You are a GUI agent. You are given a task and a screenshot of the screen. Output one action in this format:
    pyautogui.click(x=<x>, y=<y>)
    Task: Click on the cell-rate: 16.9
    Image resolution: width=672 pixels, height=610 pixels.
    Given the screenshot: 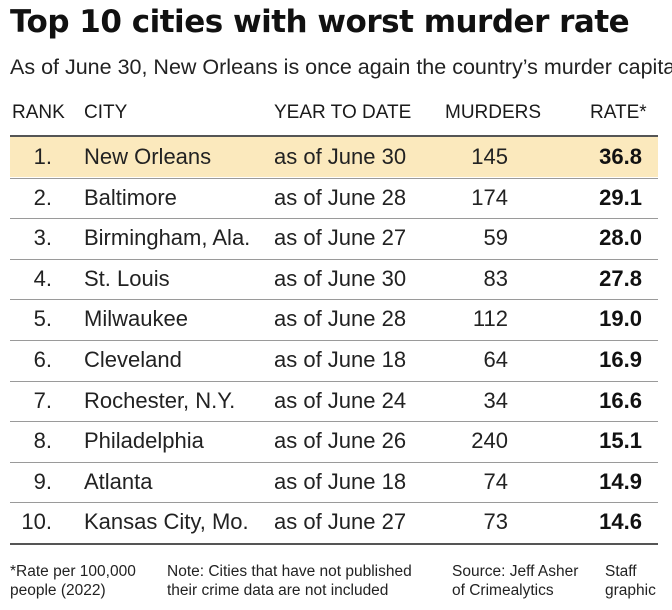 What is the action you would take?
    pyautogui.click(x=620, y=359)
    